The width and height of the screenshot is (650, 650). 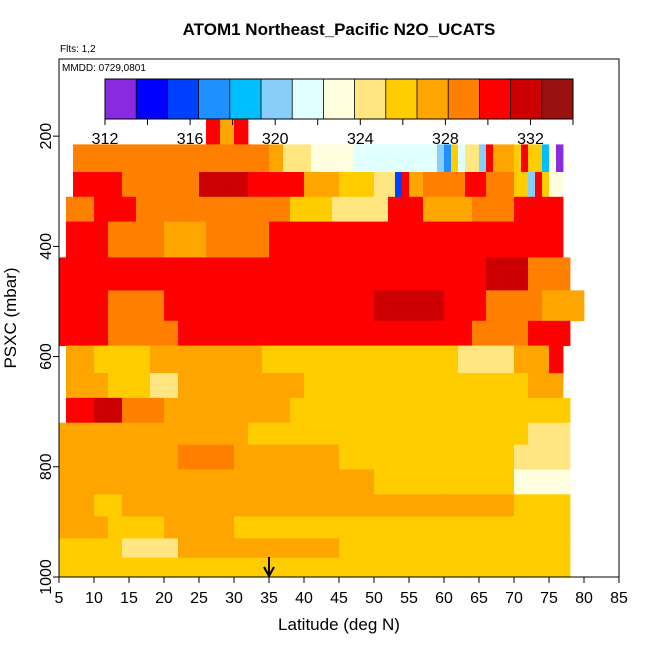 I want to click on latitude-marker-arrow, so click(x=269, y=568).